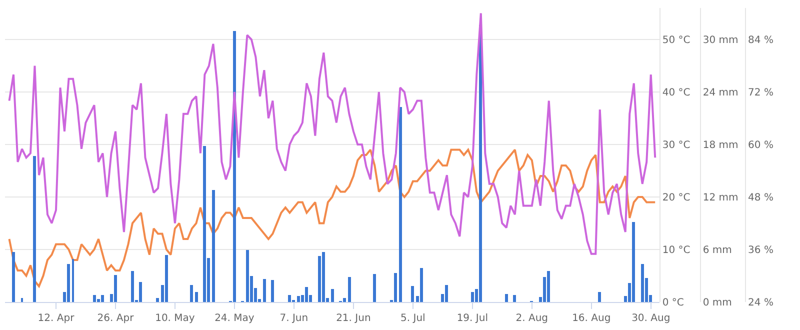  I want to click on x-tick-label: 26. Apr, so click(116, 318).